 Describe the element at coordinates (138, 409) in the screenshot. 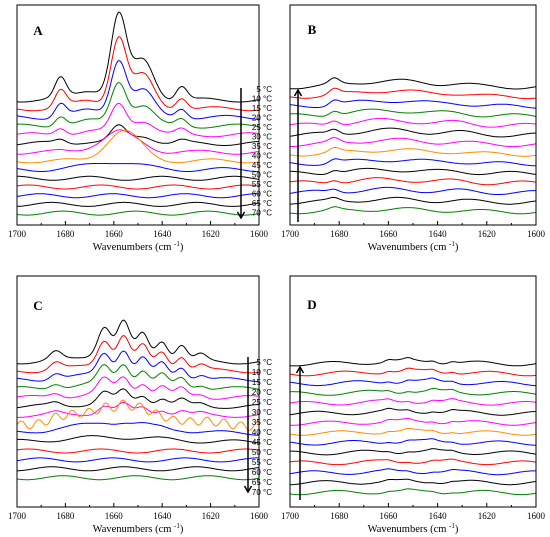

I see `curve-C-35C` at that location.